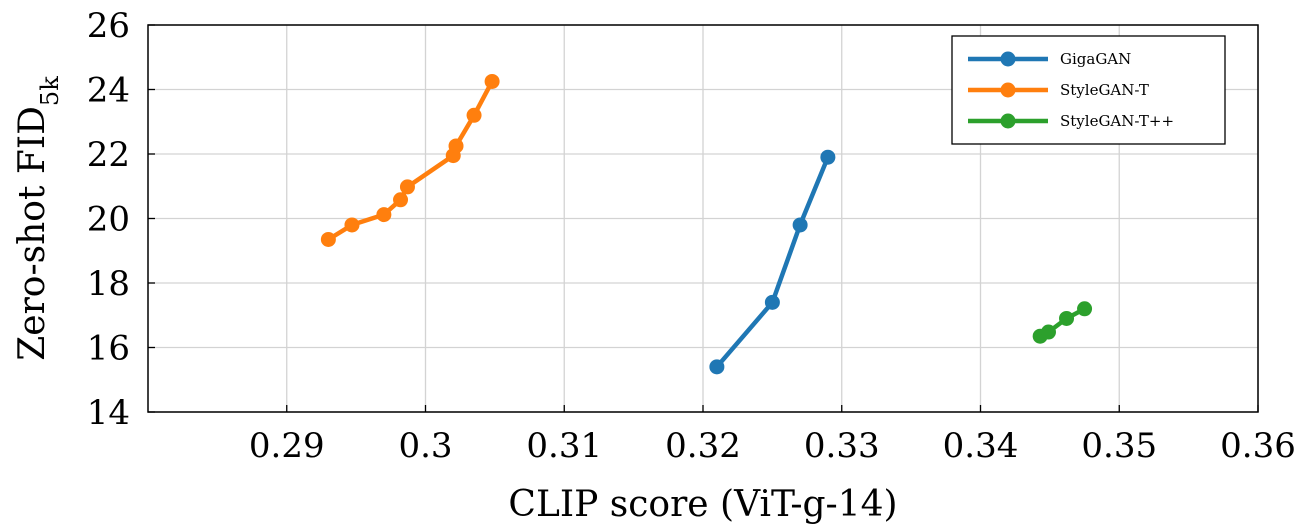  I want to click on series-gigagan, so click(772, 262).